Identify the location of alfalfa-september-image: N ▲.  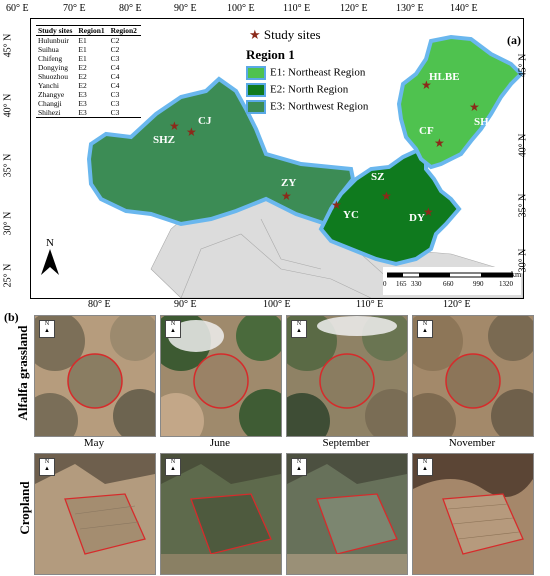
(347, 376).